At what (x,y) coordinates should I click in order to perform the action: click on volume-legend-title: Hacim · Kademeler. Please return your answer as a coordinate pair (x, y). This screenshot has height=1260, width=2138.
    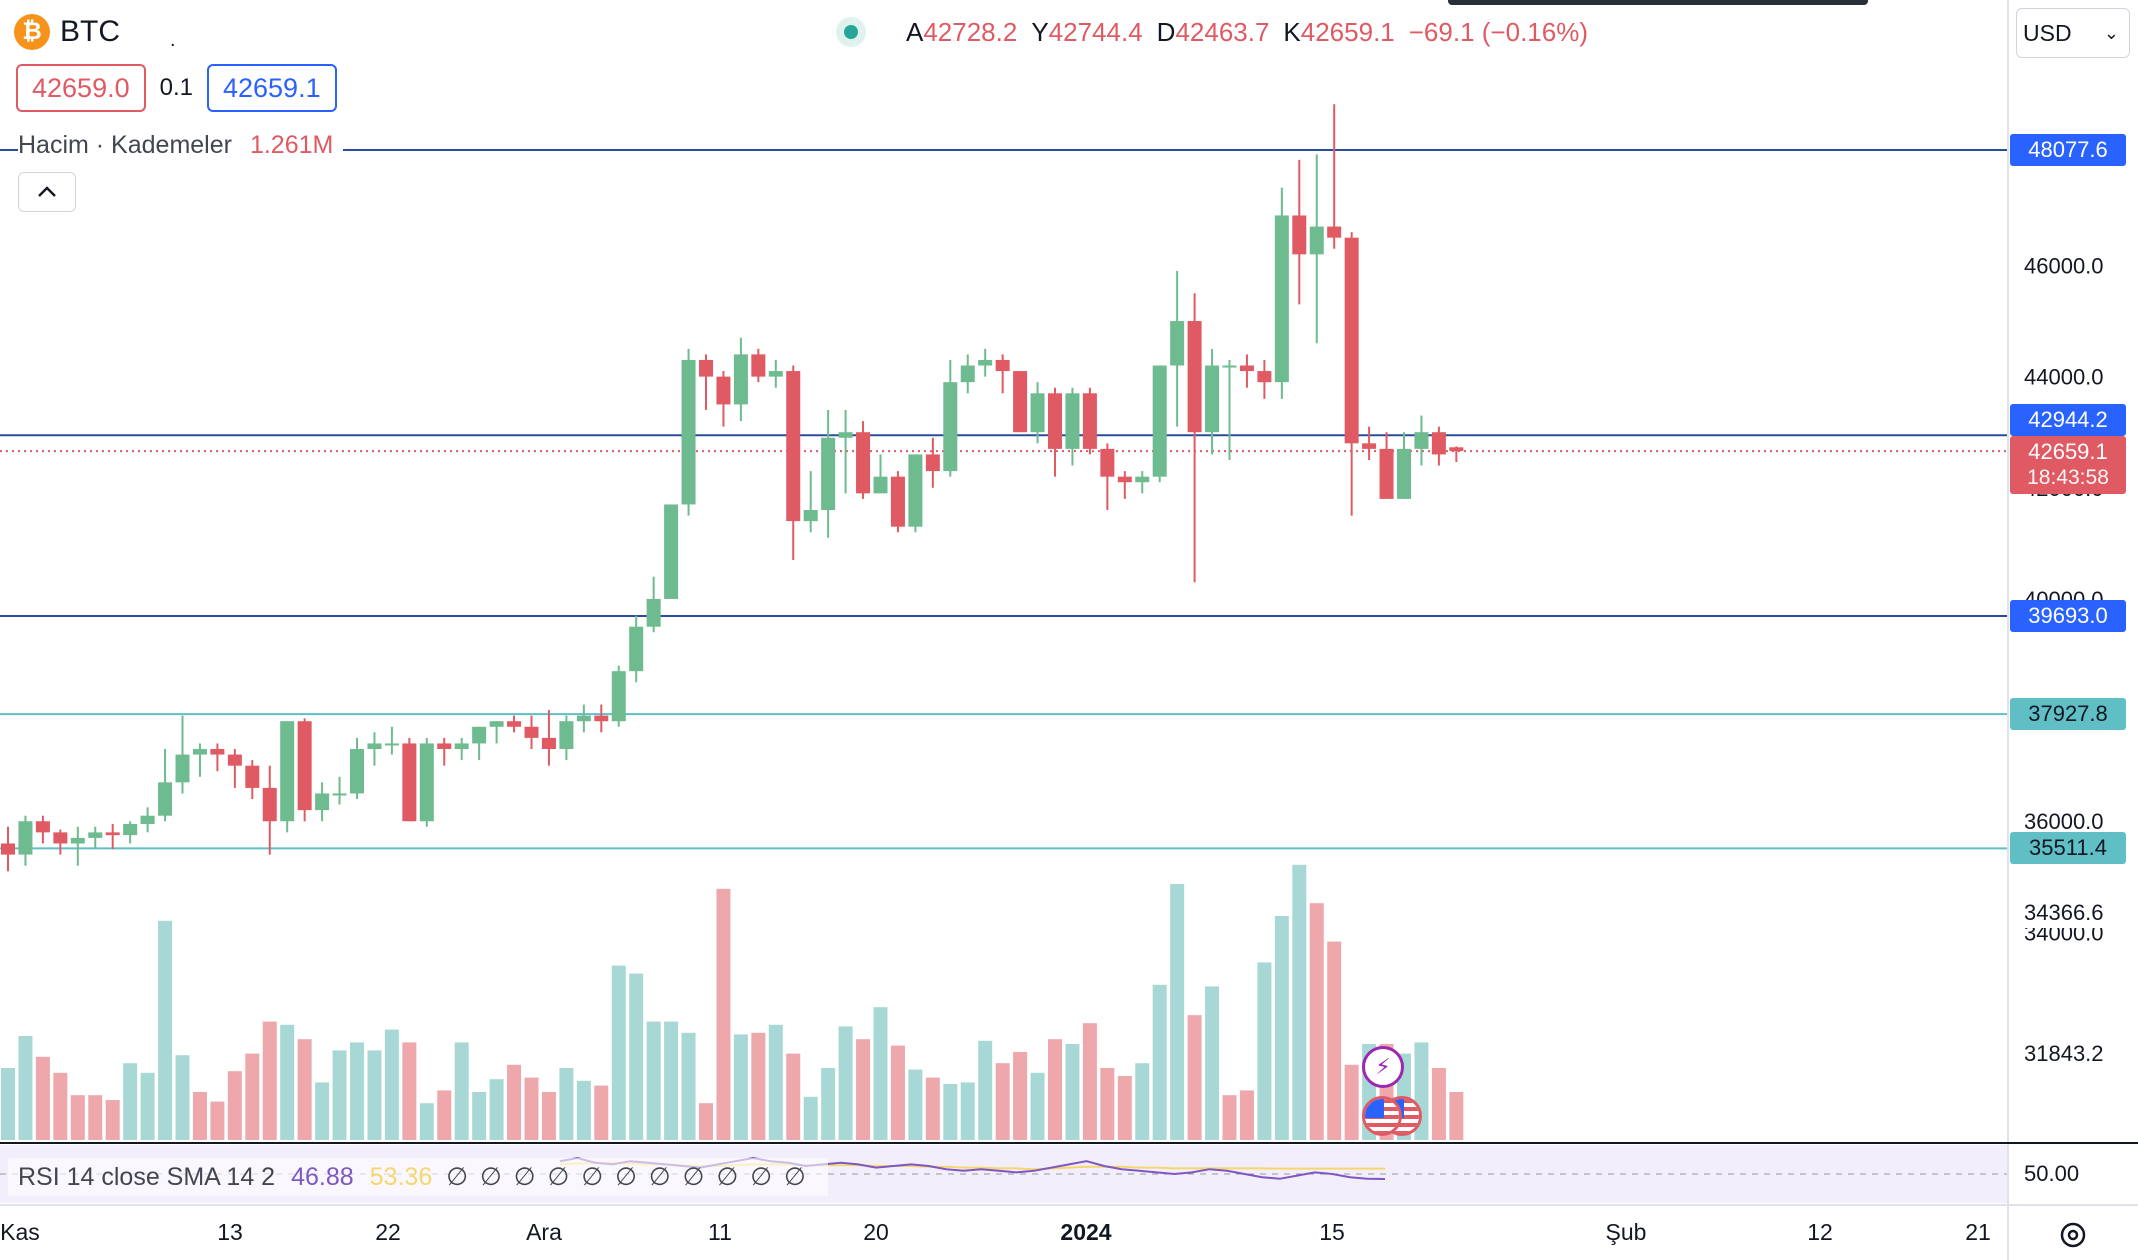
    Looking at the image, I should click on (125, 144).